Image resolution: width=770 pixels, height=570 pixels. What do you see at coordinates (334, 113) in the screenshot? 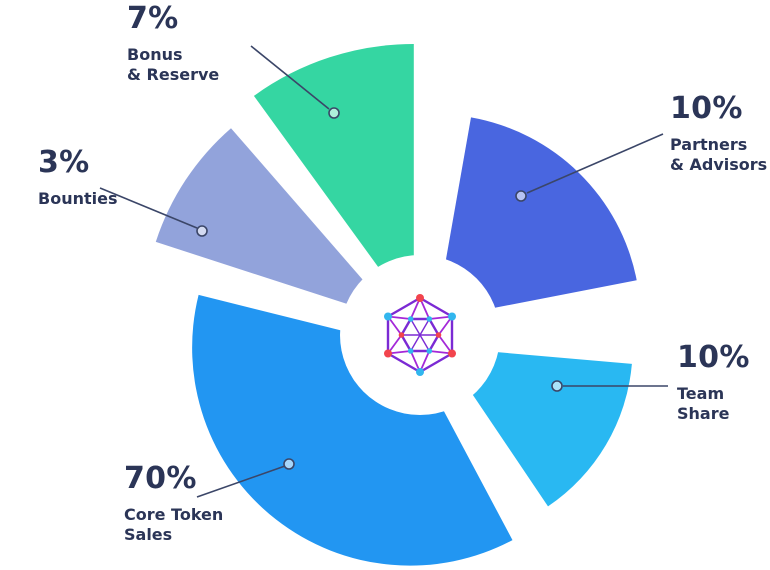
I see `leader-marker-bonus-reserve` at bounding box center [334, 113].